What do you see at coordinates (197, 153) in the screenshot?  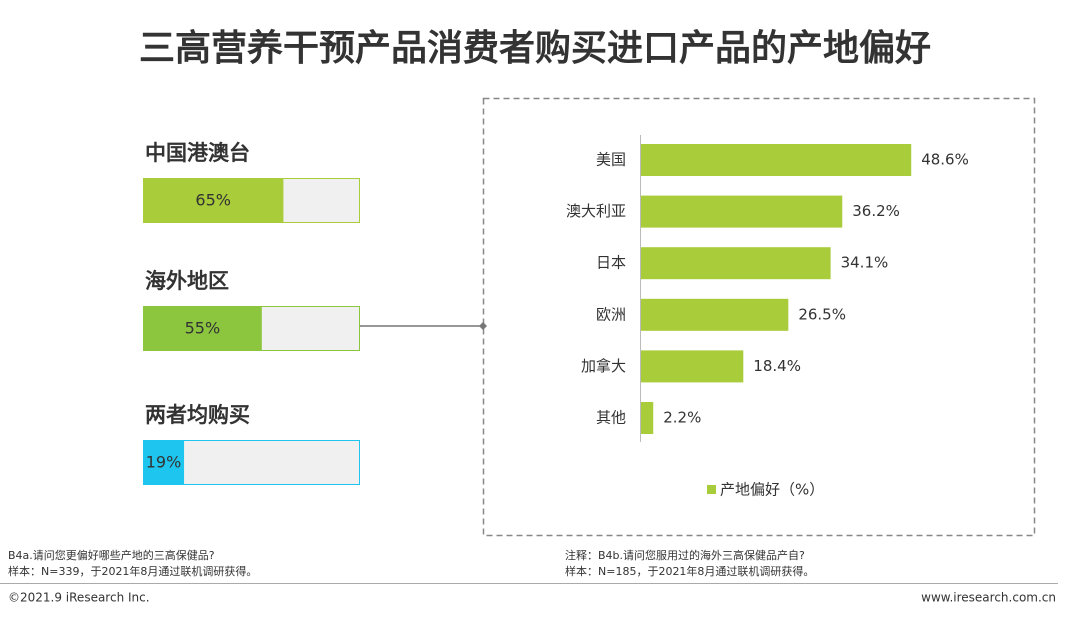 I see `group-label: 中国港澳台` at bounding box center [197, 153].